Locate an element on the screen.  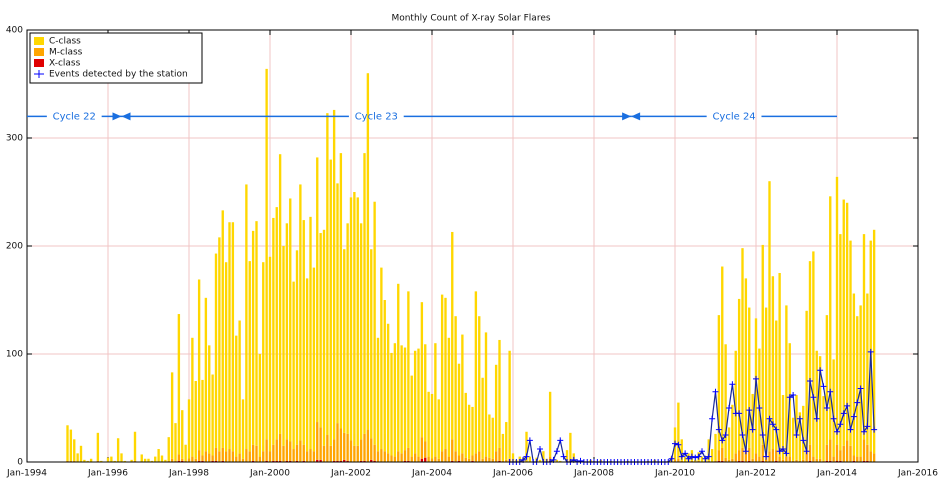
x-tick-label: Jan-2012 is located at coordinates (755, 474).